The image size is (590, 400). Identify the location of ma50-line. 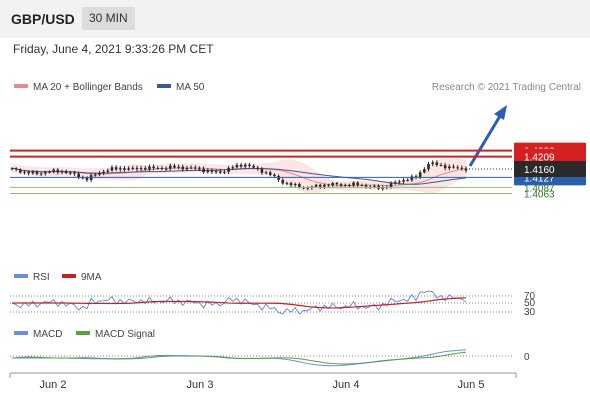
(239, 176).